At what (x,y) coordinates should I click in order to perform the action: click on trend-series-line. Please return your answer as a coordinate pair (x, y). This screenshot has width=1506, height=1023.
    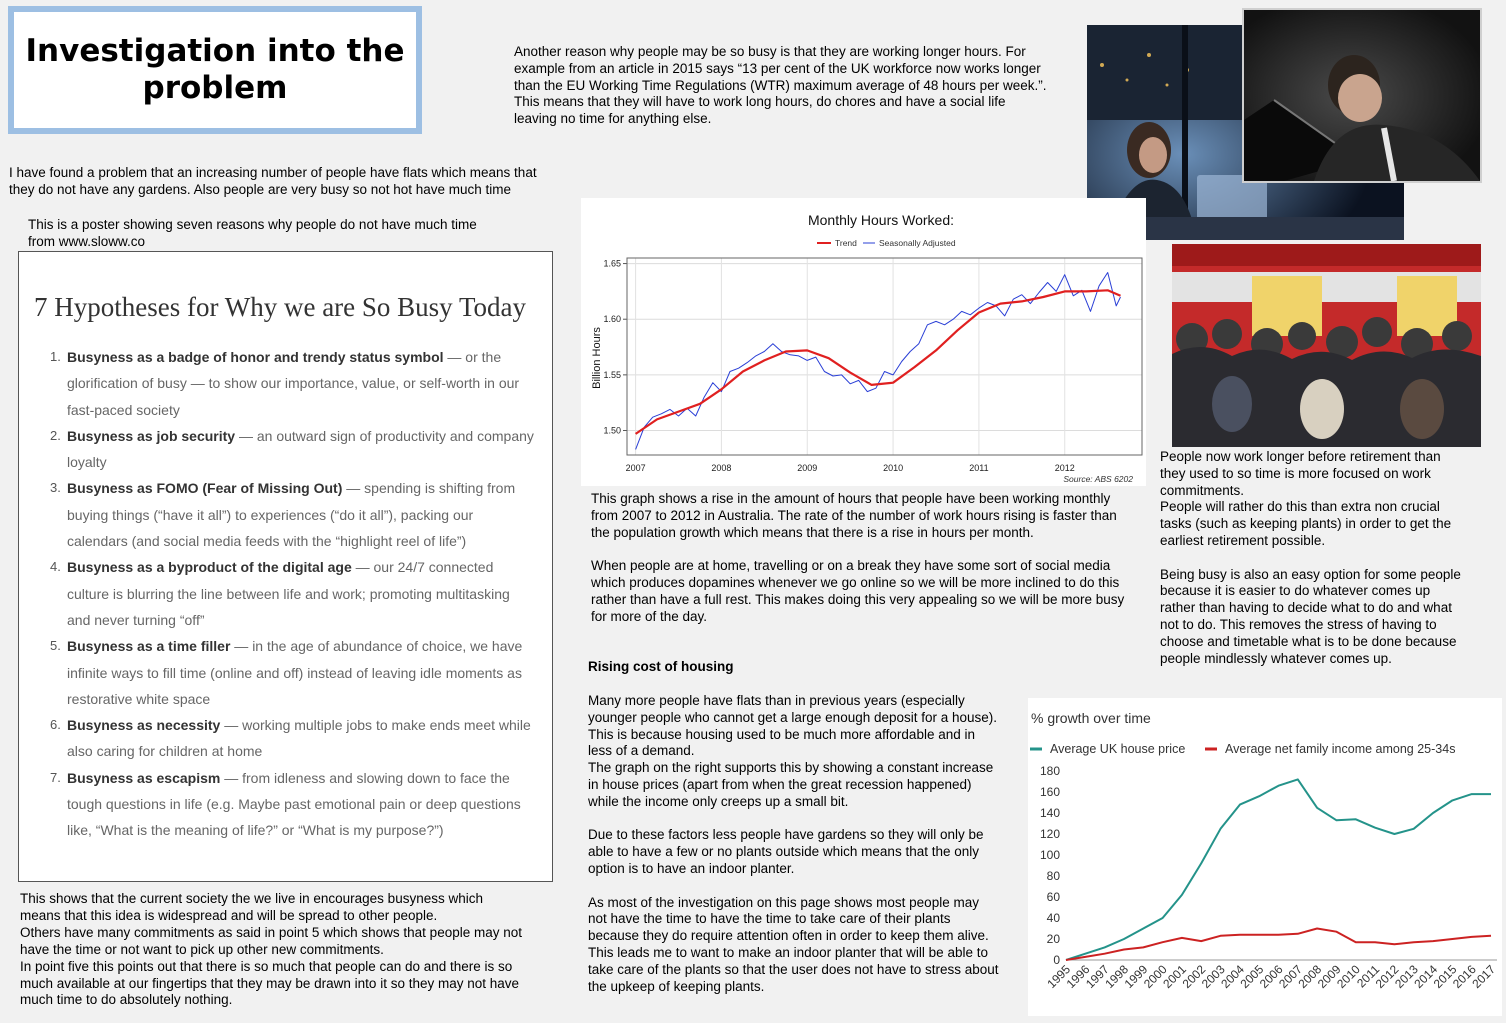
    Looking at the image, I should click on (877, 362).